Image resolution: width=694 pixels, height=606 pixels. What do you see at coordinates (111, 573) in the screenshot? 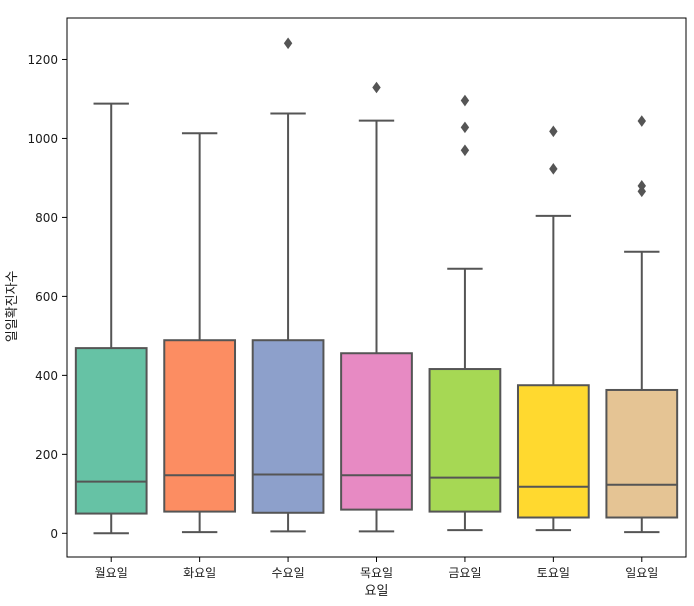
I see `x-tick-label: 월요일` at bounding box center [111, 573].